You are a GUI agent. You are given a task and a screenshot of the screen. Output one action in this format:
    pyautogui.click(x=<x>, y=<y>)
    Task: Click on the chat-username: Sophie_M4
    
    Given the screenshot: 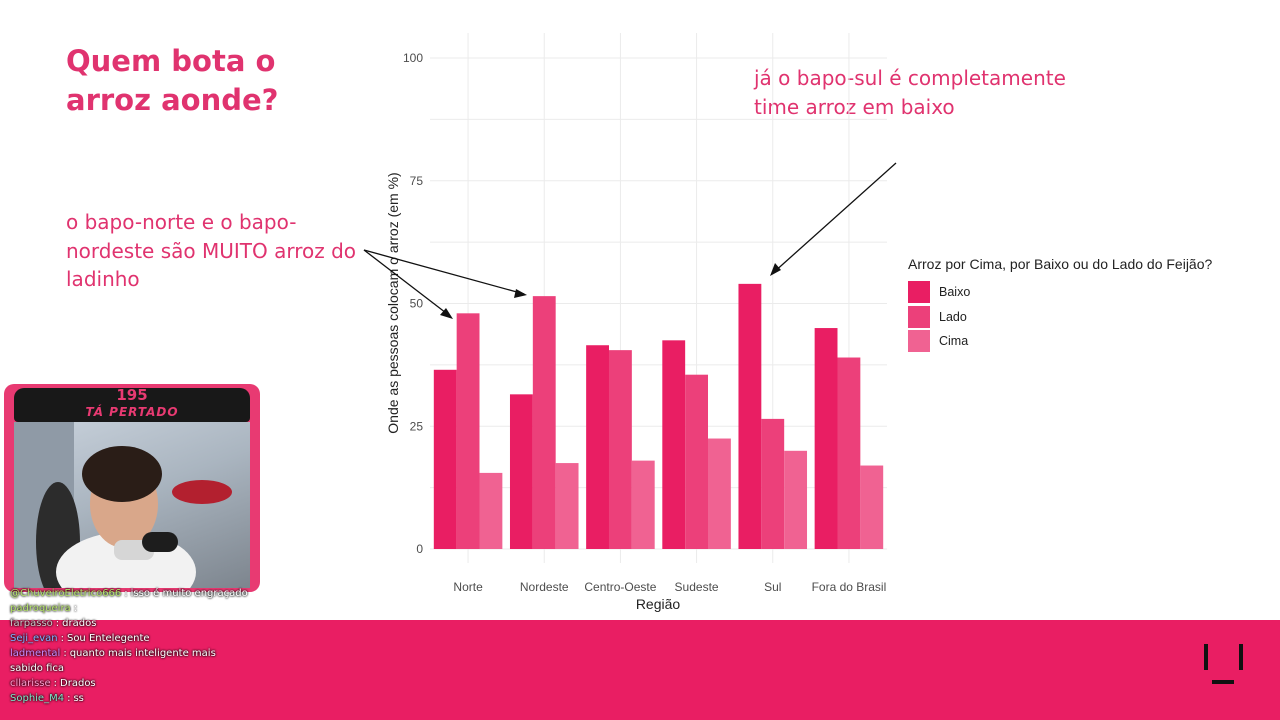 What is the action you would take?
    pyautogui.click(x=37, y=698)
    